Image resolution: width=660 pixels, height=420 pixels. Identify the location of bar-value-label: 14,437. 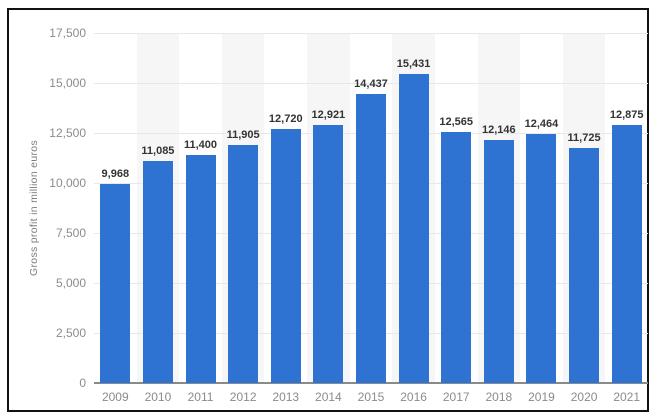
(371, 84).